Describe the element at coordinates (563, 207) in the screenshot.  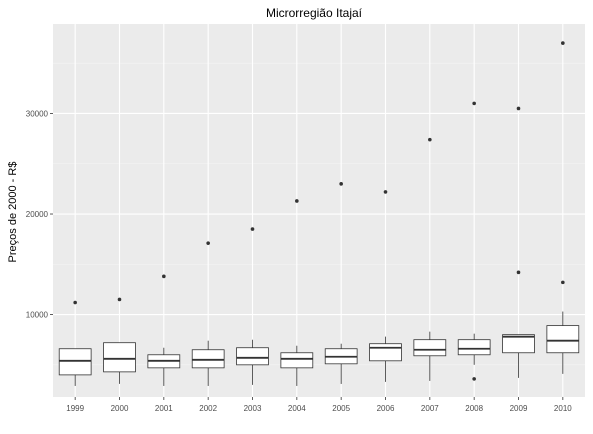
I see `box-2010` at that location.